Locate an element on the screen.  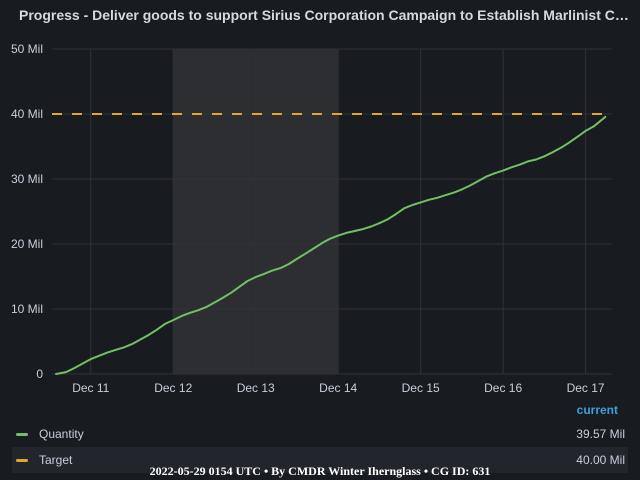
x-tick-label: Dec 15 is located at coordinates (421, 388).